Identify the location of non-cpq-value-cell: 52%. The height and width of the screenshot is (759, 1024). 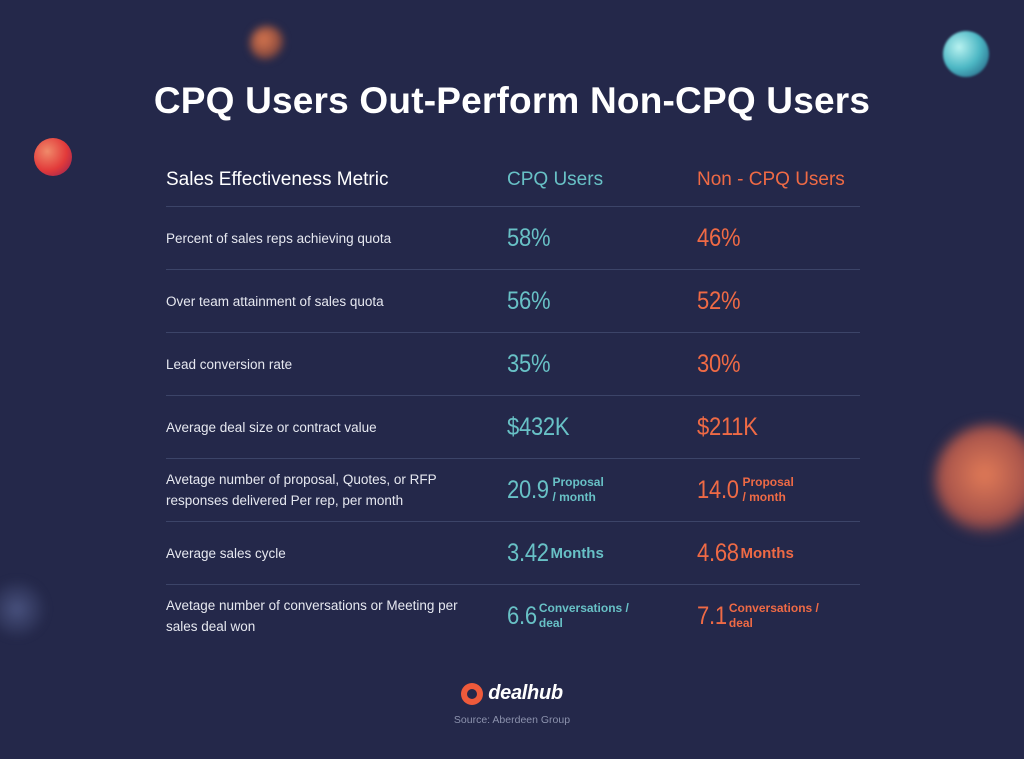
(721, 301).